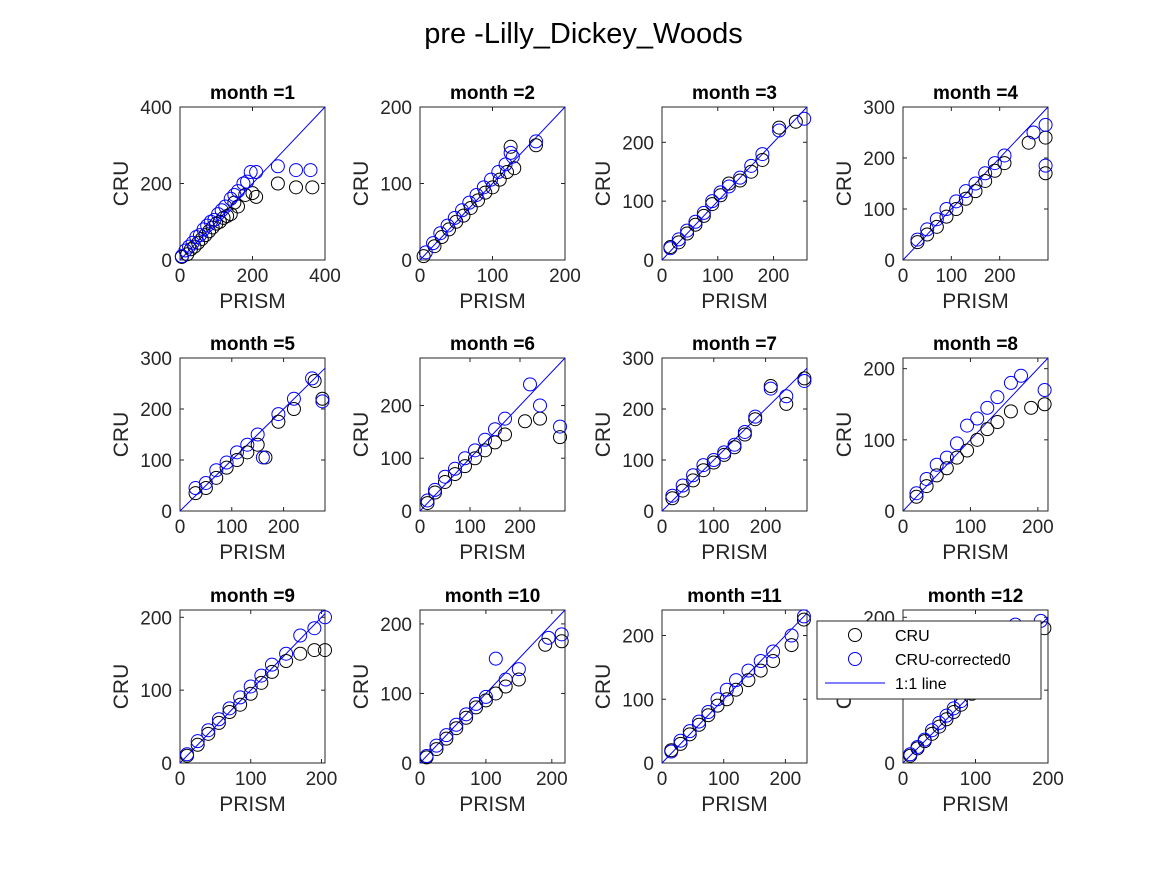 This screenshot has height=875, width=1167. I want to click on axes-box, so click(252, 434).